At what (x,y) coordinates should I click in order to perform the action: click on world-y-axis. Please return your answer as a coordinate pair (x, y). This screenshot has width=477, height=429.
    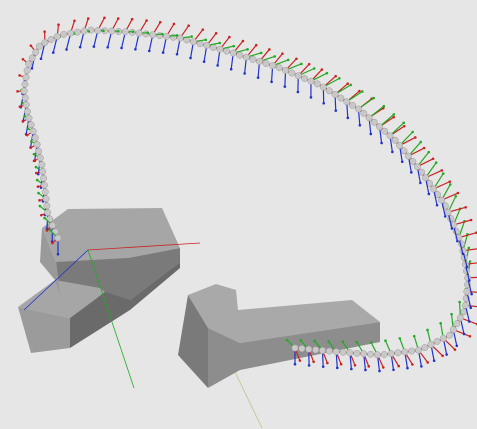
    Looking at the image, I should click on (111, 319).